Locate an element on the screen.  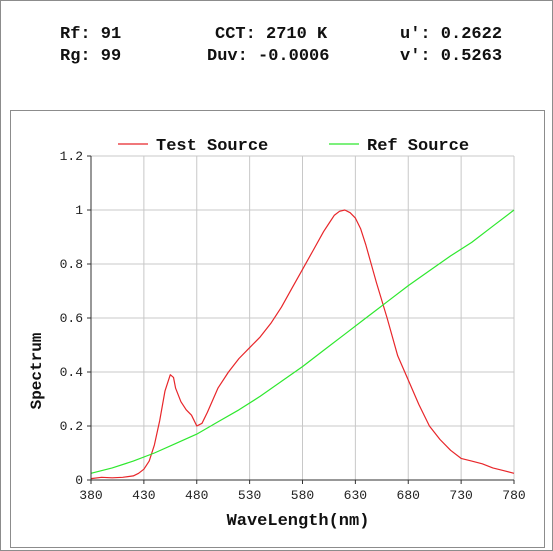
rg-value: Rg: 99 is located at coordinates (91, 56).